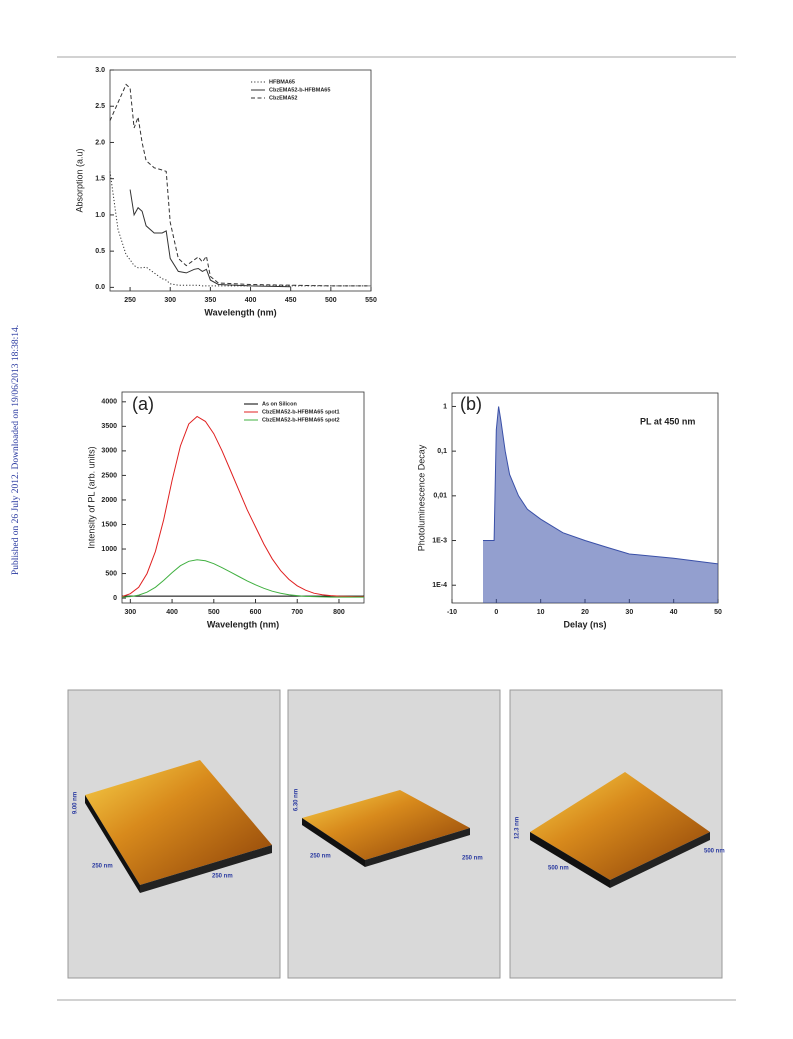  I want to click on annotation: (a), so click(143, 404).